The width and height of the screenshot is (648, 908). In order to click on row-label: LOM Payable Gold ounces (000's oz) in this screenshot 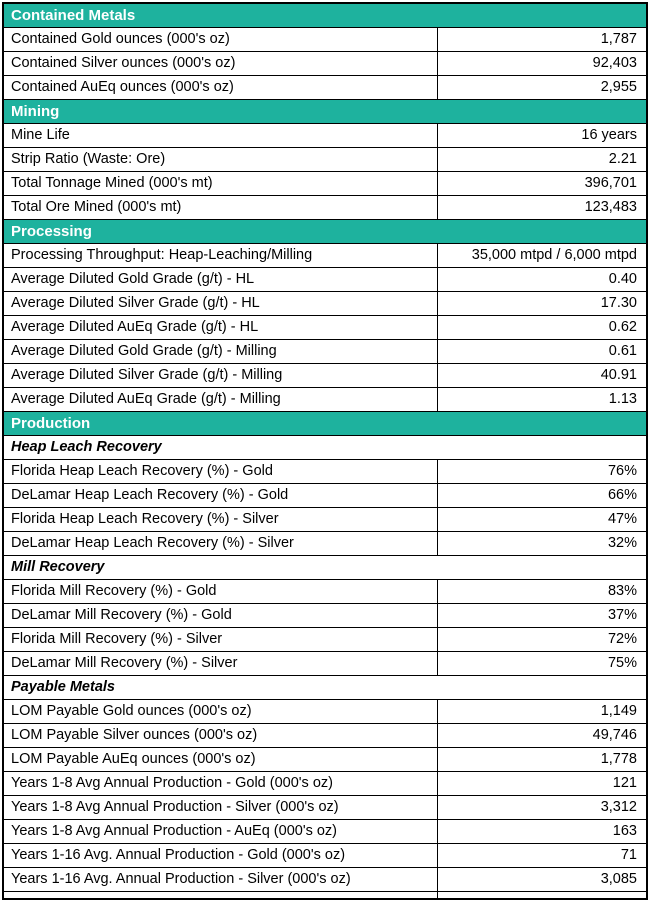, I will do `click(220, 711)`.